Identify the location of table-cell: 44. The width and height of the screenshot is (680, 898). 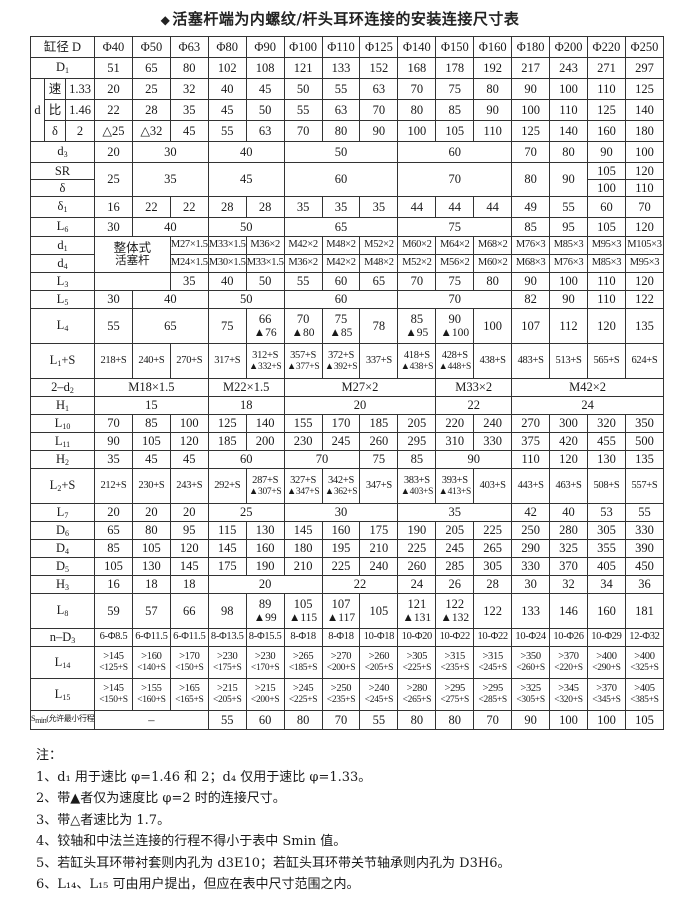
(493, 207).